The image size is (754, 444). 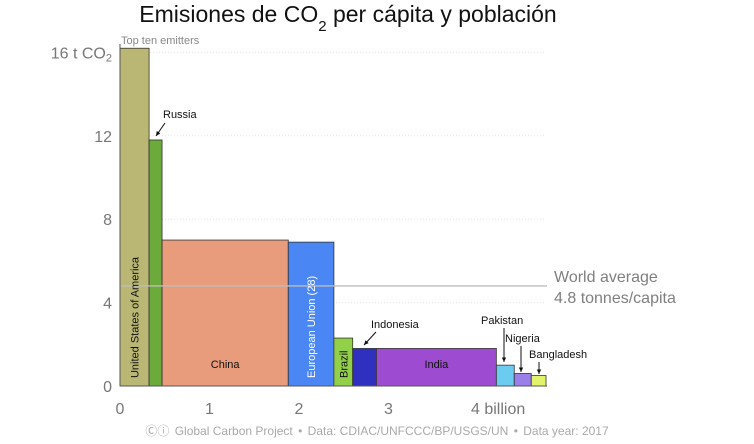 I want to click on bar-russia, so click(x=155, y=263).